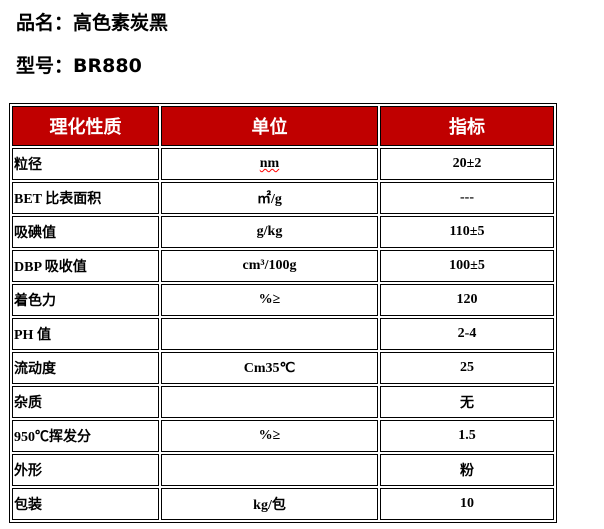 This screenshot has height=529, width=604. I want to click on cell-property: 包装, so click(85, 504).